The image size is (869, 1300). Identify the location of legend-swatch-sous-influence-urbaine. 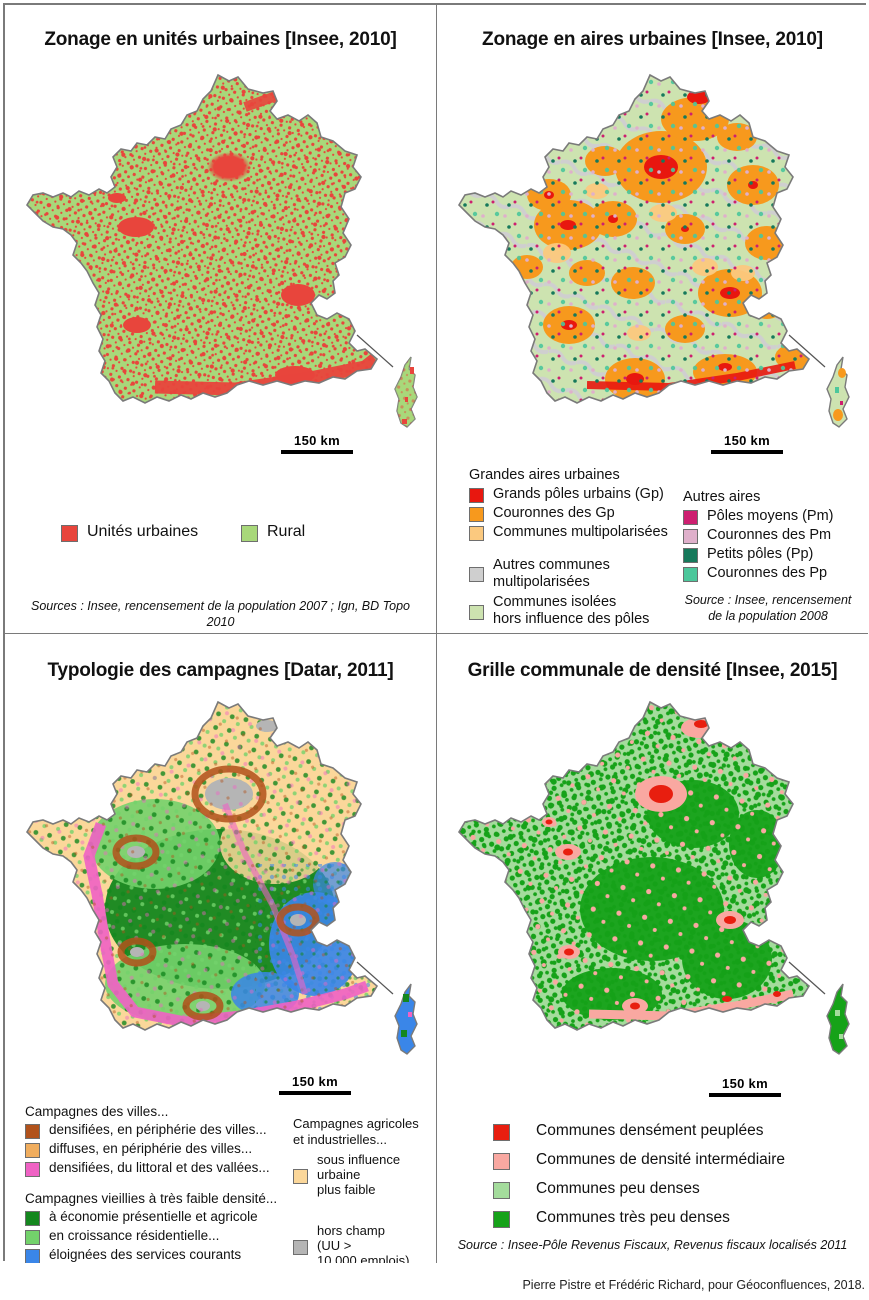
(300, 1177).